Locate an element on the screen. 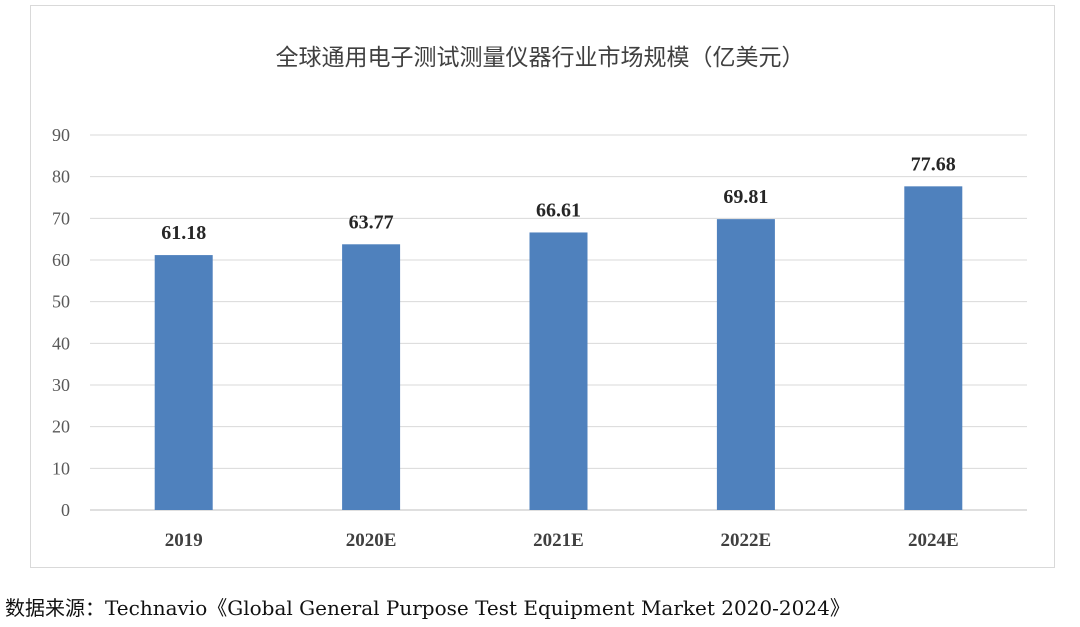 Image resolution: width=1080 pixels, height=627 pixels. y-tick-label: 30 is located at coordinates (61, 385).